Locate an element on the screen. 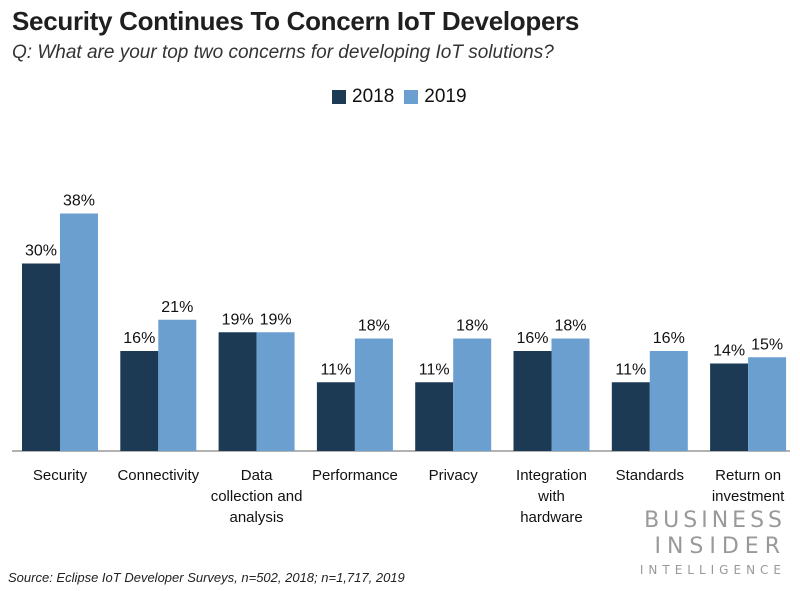 Image resolution: width=800 pixels, height=591 pixels. logo-line-insider: INSIDER is located at coordinates (720, 546).